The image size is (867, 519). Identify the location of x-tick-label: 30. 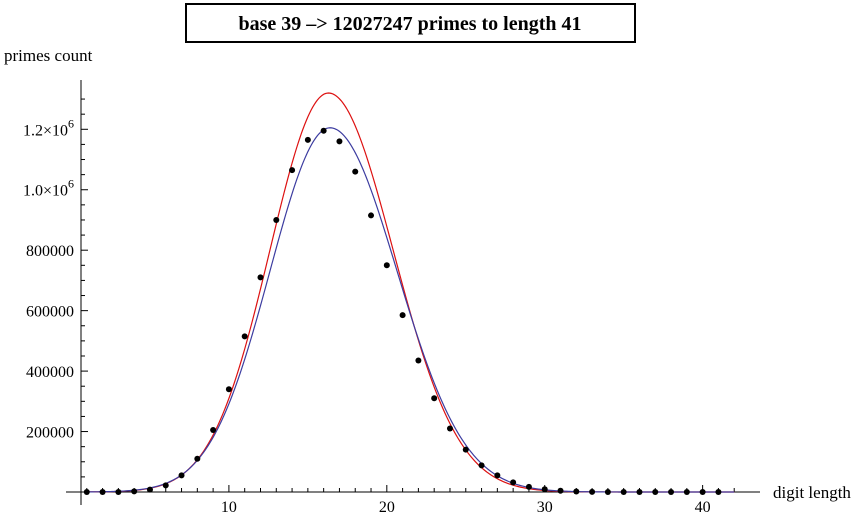
(545, 507).